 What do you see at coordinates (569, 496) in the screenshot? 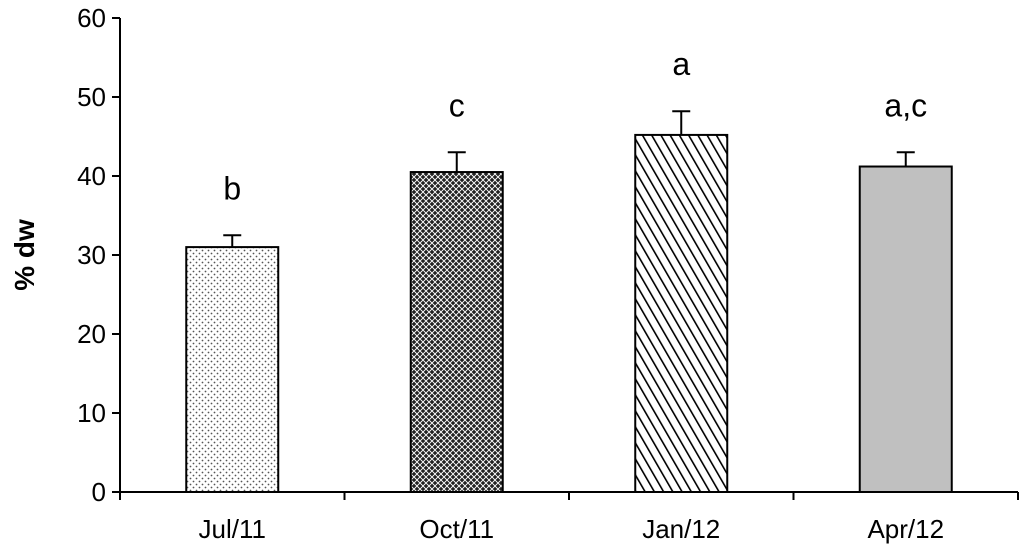
I see `x-ticks` at bounding box center [569, 496].